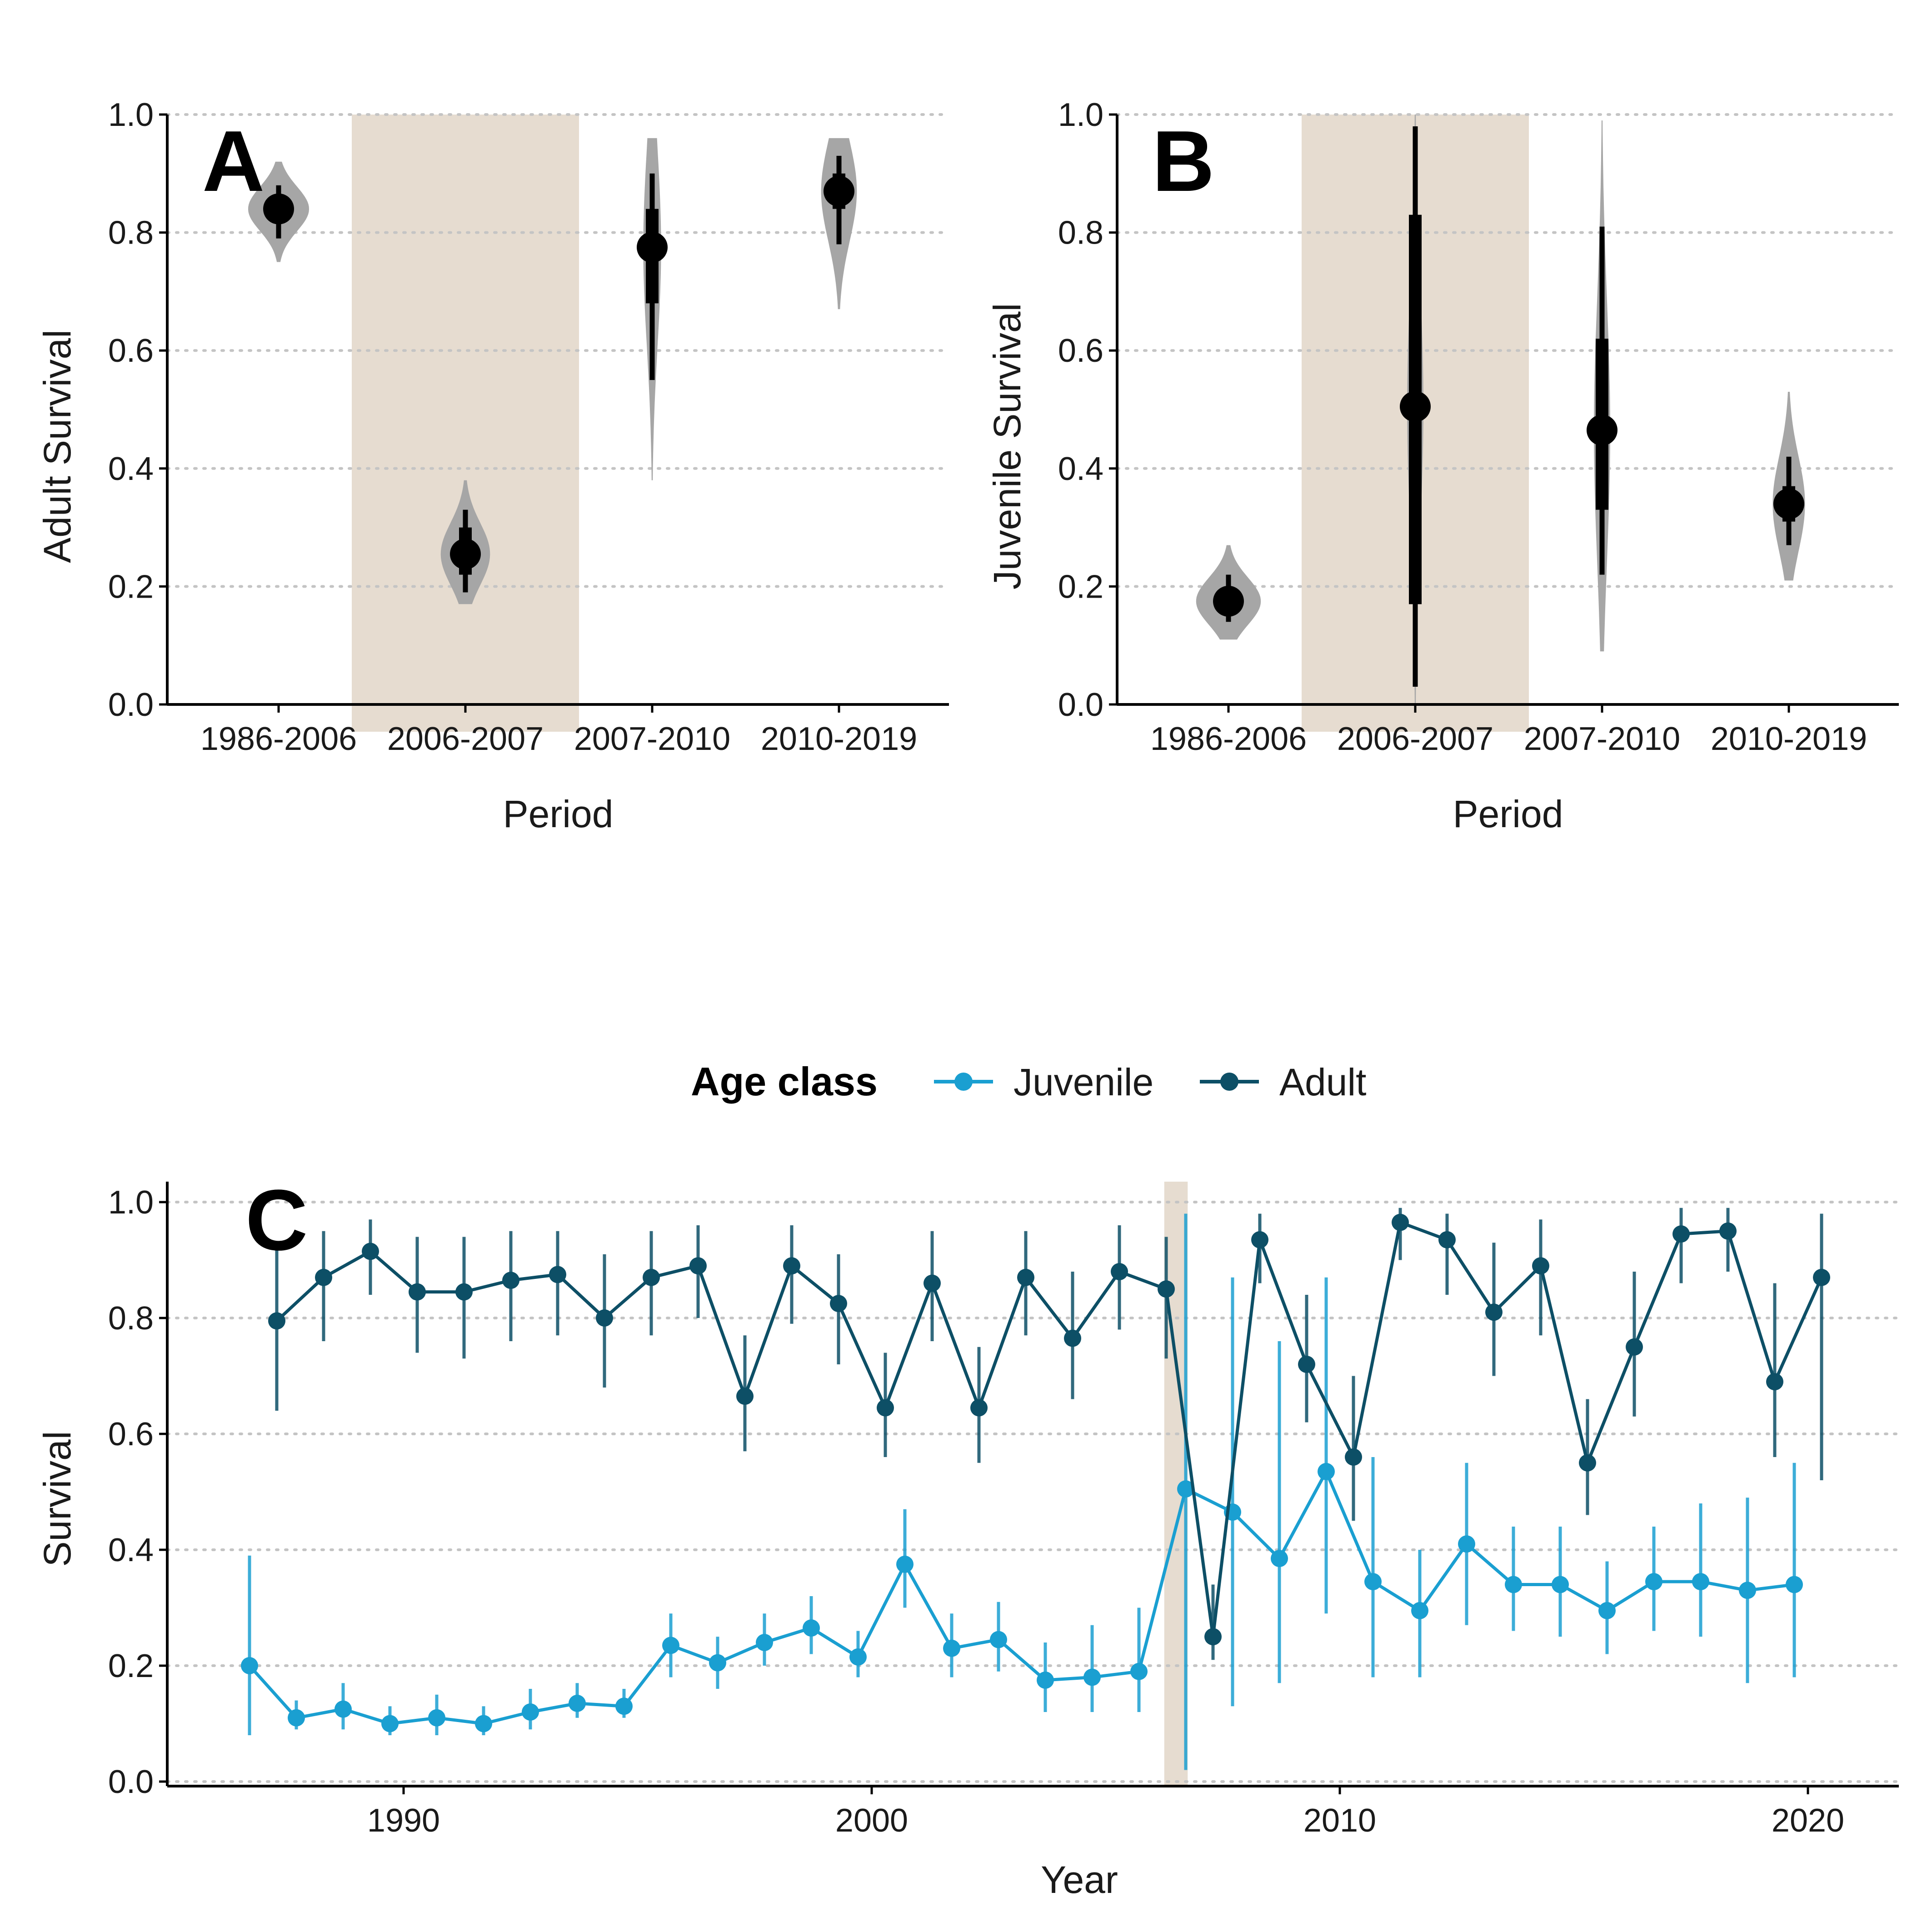 This screenshot has height=1932, width=1932. I want to click on b-y-tick-label: 0.6, so click(1080, 351).